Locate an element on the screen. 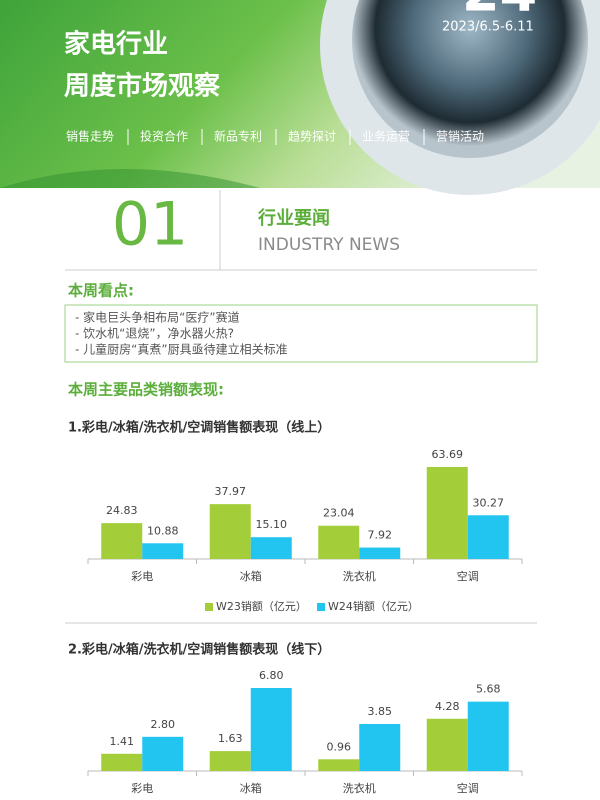 The height and width of the screenshot is (800, 600). nav-item: 投资合作 is located at coordinates (164, 136).